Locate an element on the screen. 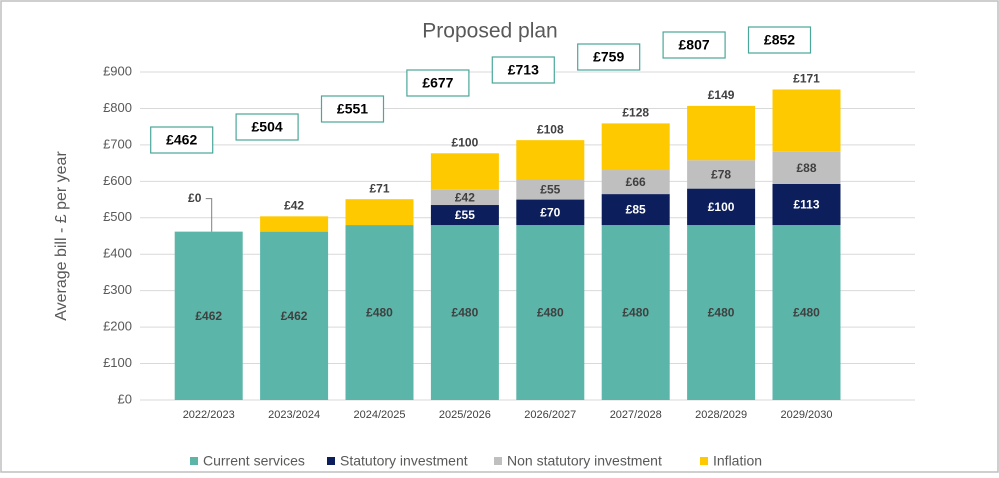  x-tick-label: 2027/2028 is located at coordinates (636, 415).